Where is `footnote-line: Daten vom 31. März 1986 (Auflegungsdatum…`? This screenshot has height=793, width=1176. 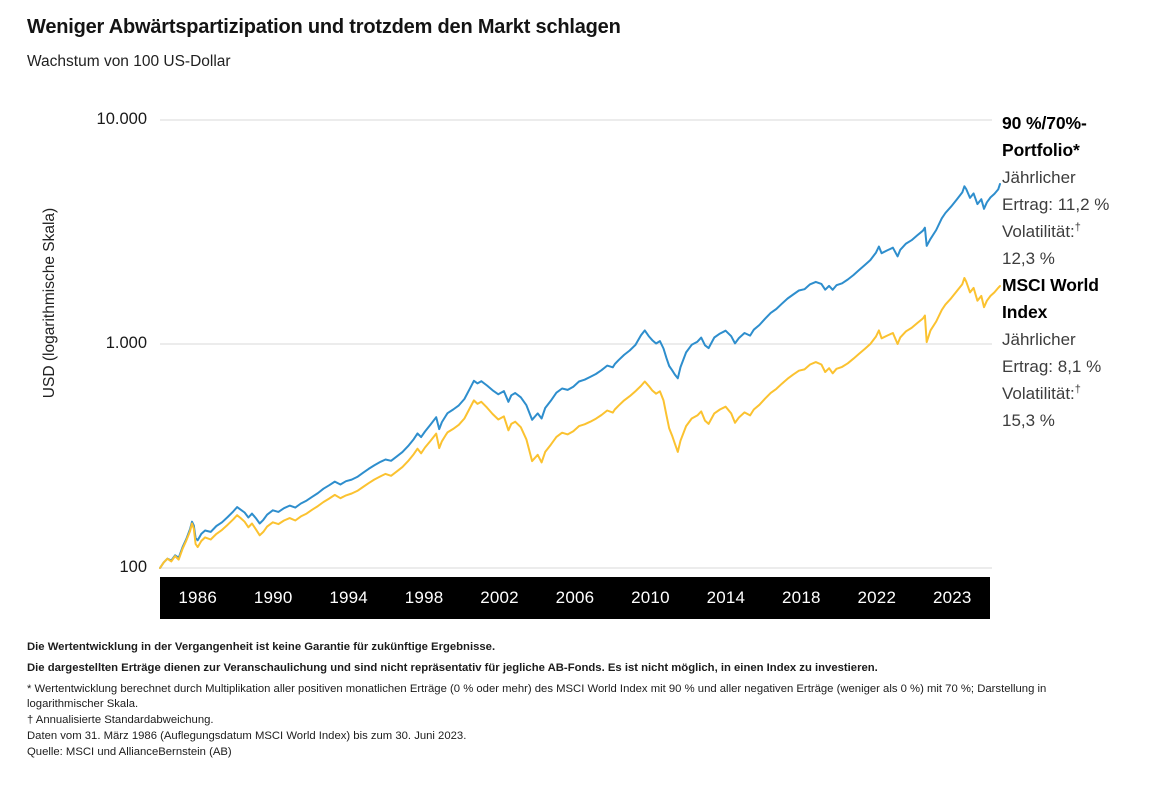
footnote-line: Daten vom 31. März 1986 (Auflegungsdatum… is located at coordinates (247, 735).